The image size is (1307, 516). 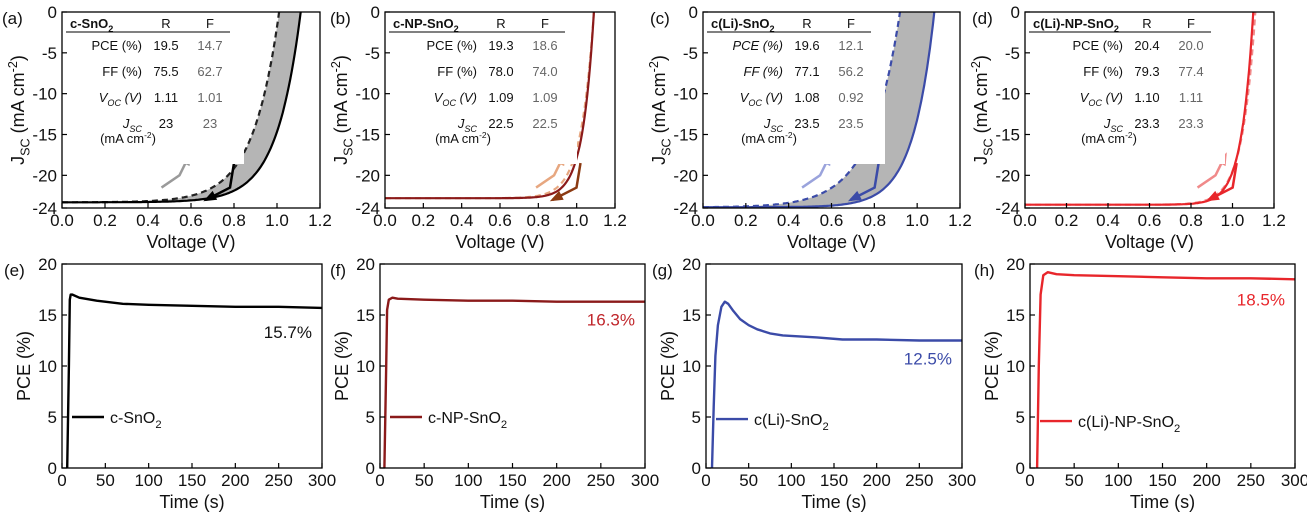 I want to click on table-value-f: 56.2, so click(x=850, y=71).